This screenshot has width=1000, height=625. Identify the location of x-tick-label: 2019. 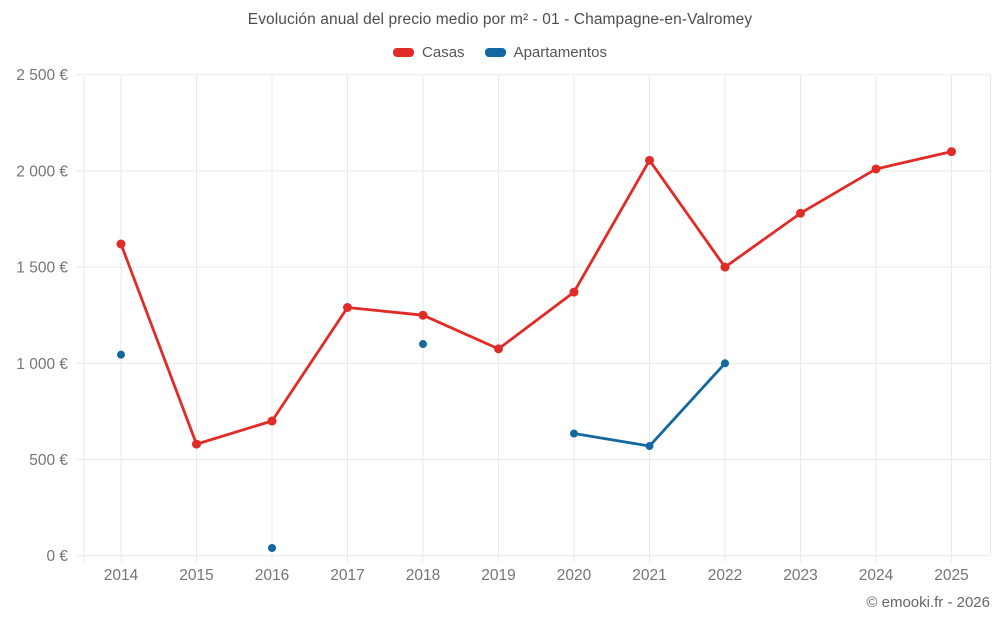
(498, 575).